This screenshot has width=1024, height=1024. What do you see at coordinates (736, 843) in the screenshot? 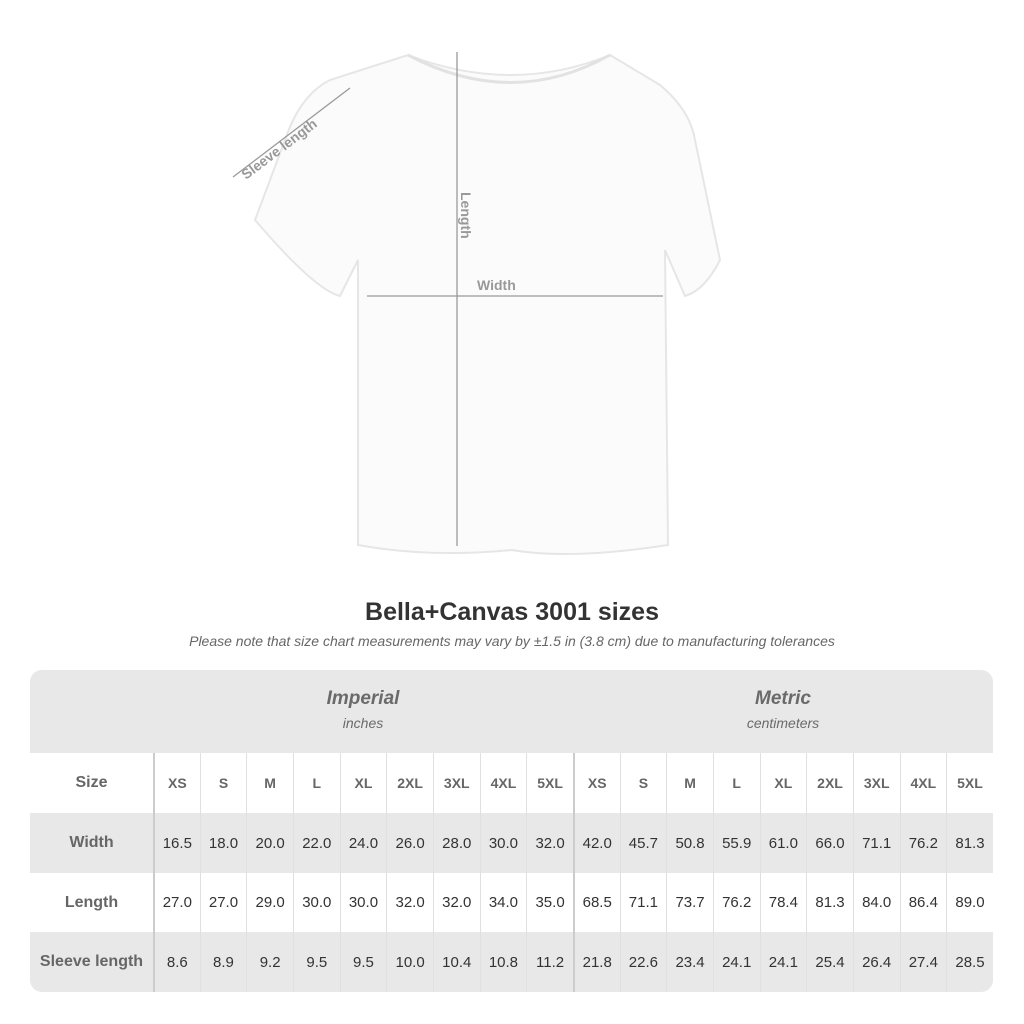
I see `table-cell: 55.9` at bounding box center [736, 843].